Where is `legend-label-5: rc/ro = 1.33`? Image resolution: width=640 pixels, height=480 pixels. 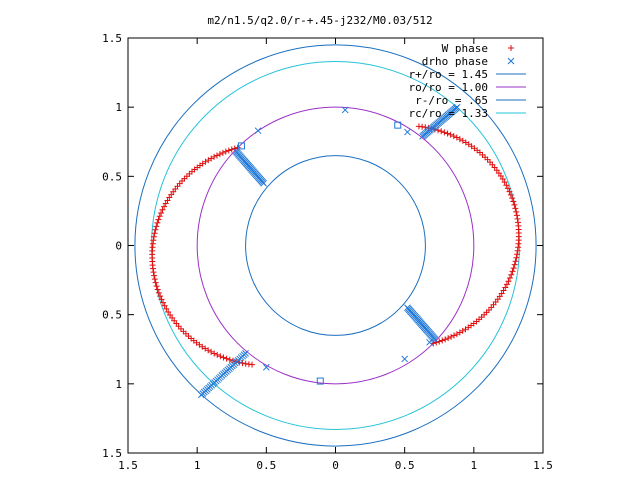 legend-label-5: rc/ro = 1.33 is located at coordinates (448, 113).